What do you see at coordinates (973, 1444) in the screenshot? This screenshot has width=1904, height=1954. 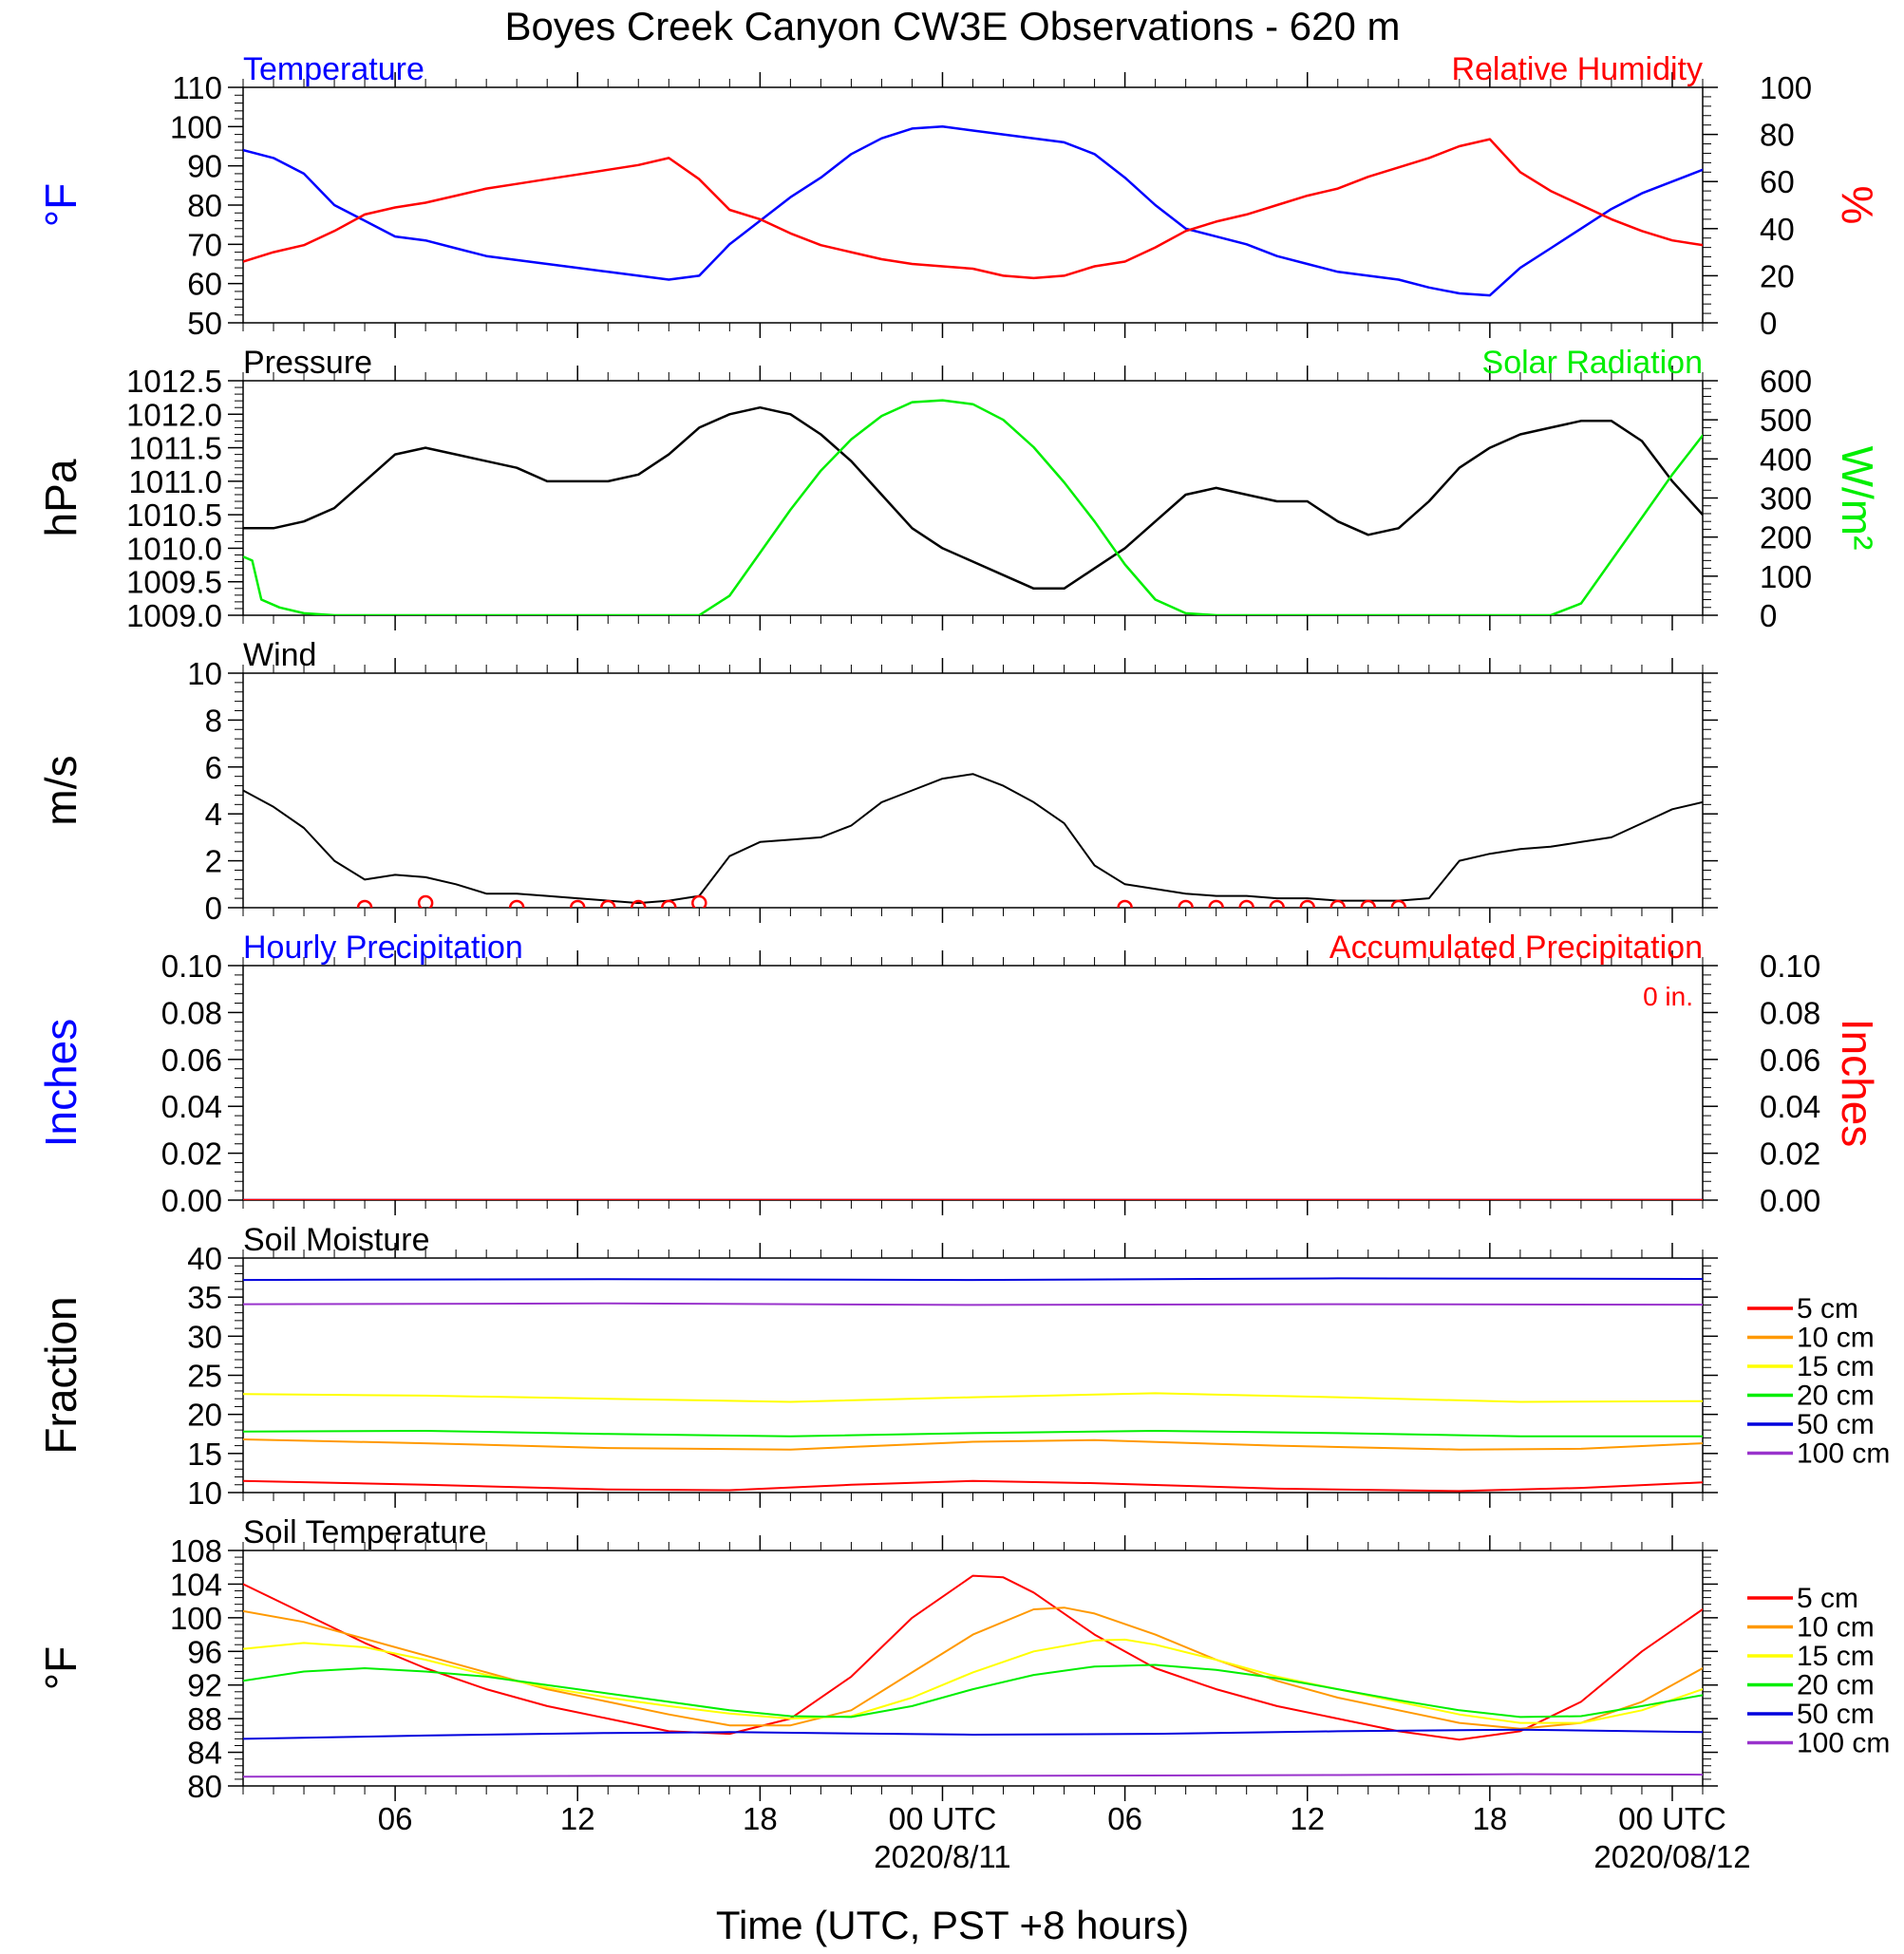 I see `depth-line-10cm` at bounding box center [973, 1444].